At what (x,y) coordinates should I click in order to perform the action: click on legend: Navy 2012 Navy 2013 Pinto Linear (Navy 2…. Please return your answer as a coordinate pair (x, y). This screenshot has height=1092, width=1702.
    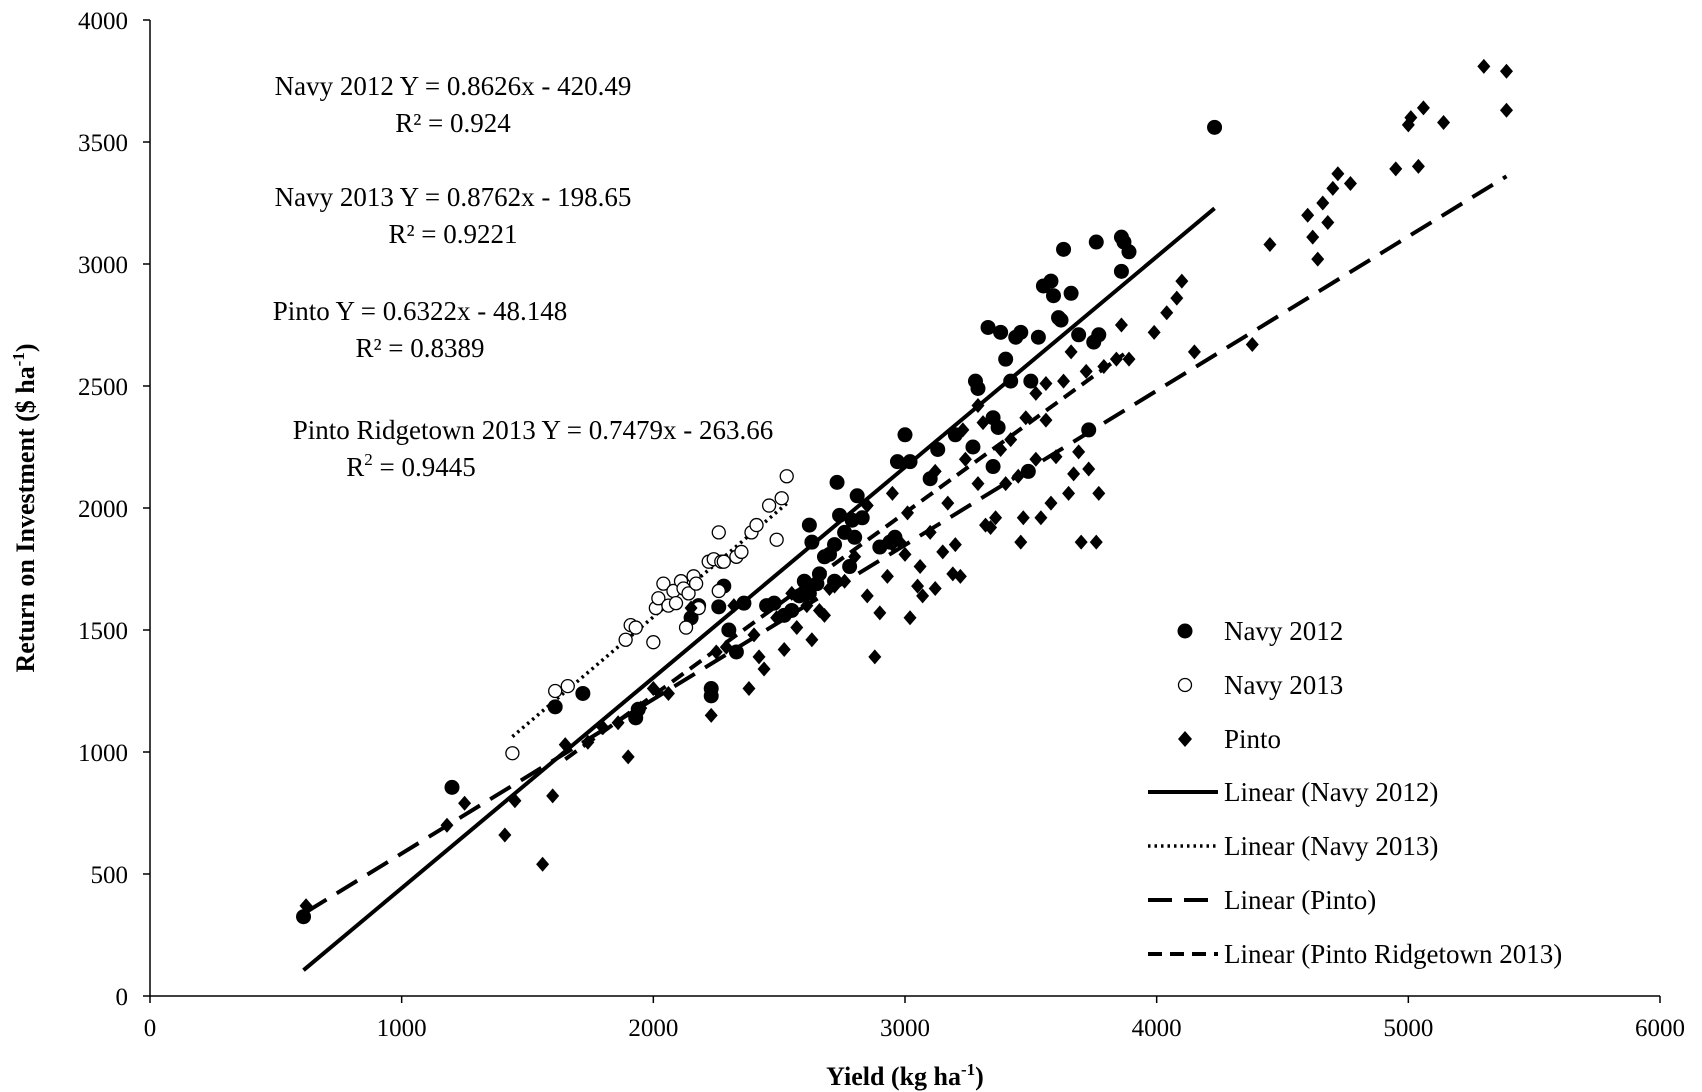
    Looking at the image, I should click on (1355, 792).